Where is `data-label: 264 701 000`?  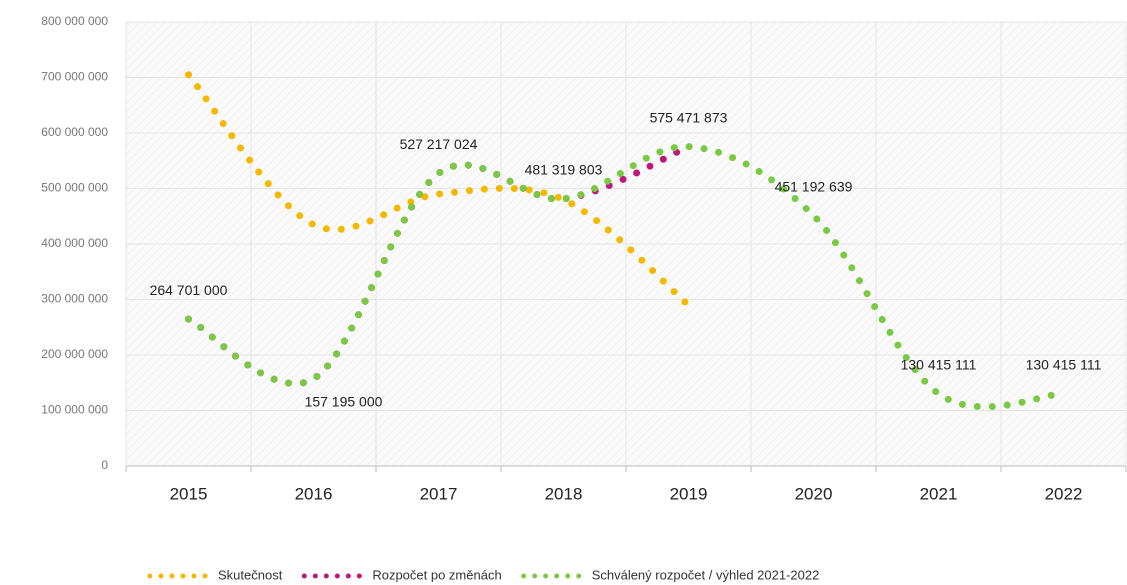 data-label: 264 701 000 is located at coordinates (189, 290).